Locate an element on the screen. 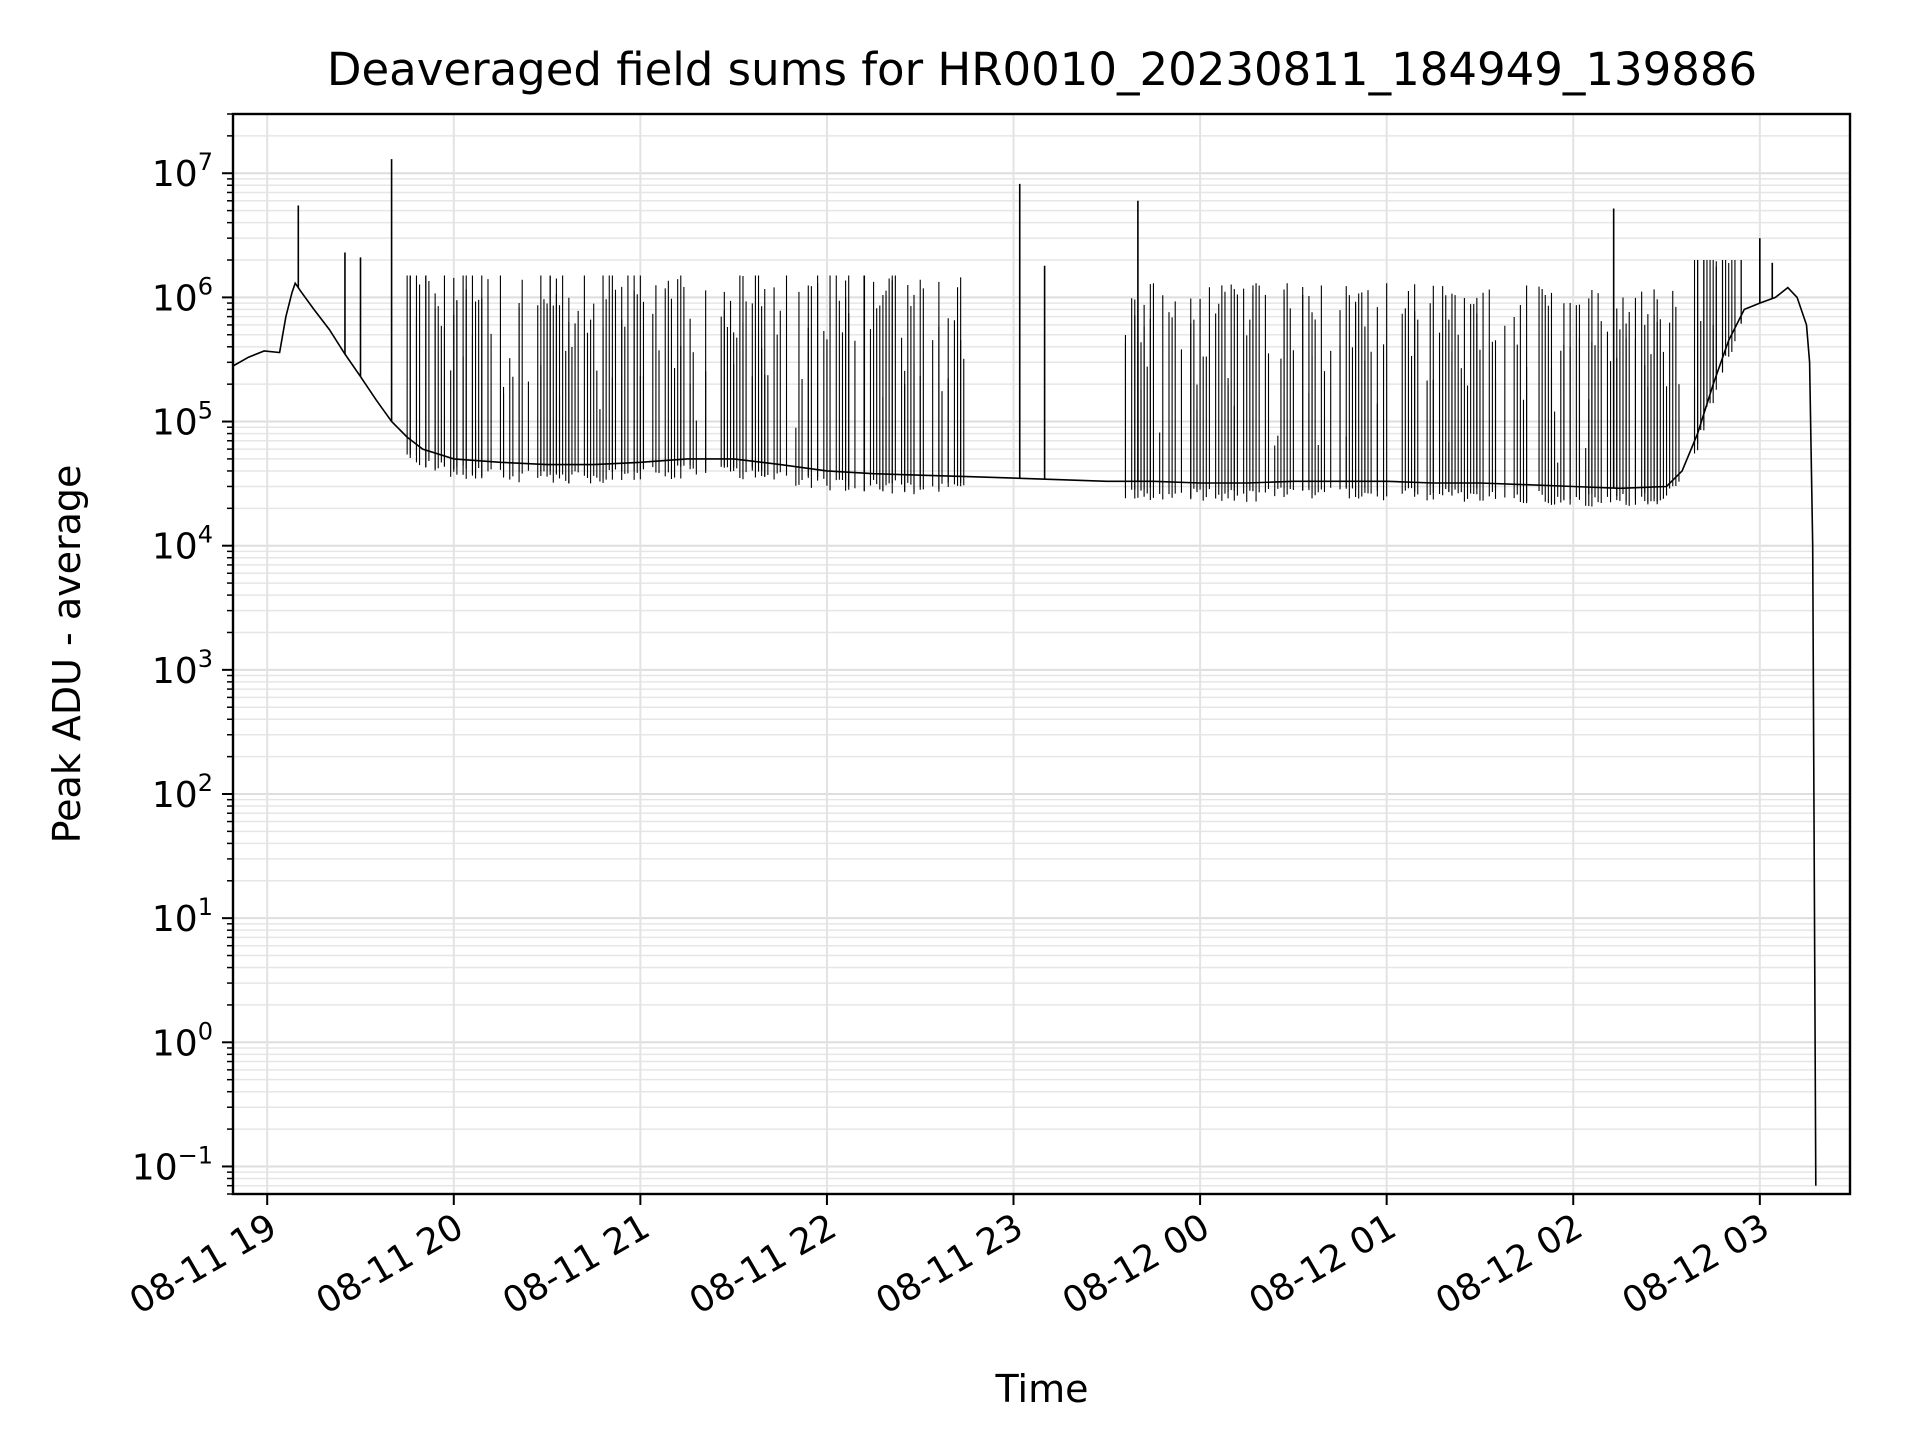 This screenshot has width=1920, height=1440. y-tick-label: 10⁰ is located at coordinates (182, 1040).